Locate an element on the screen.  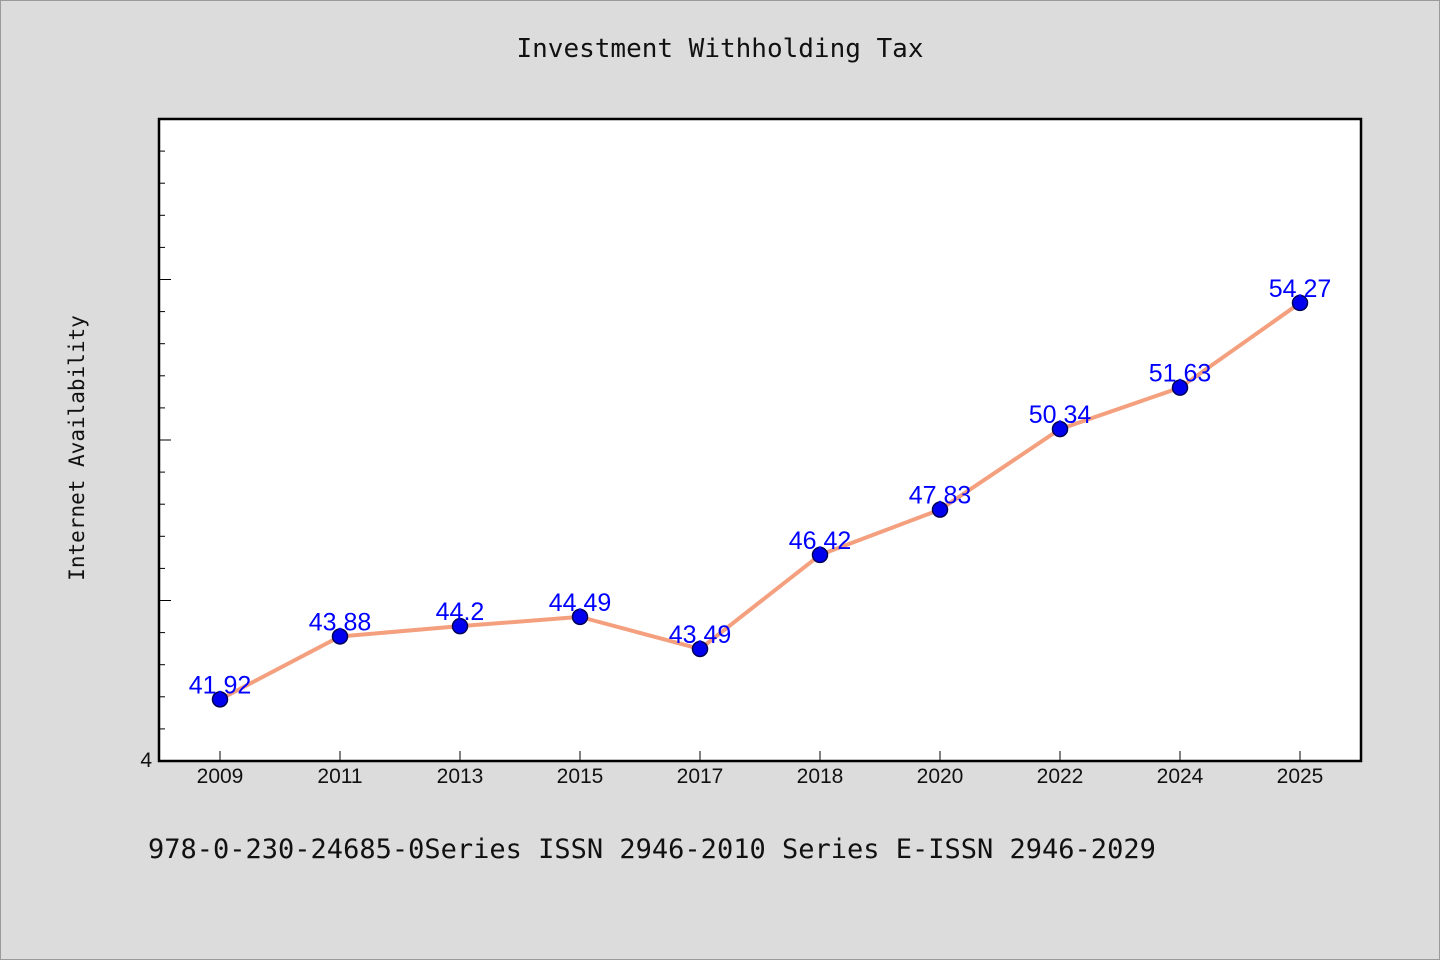
x-tick-label: 2013 is located at coordinates (460, 776).